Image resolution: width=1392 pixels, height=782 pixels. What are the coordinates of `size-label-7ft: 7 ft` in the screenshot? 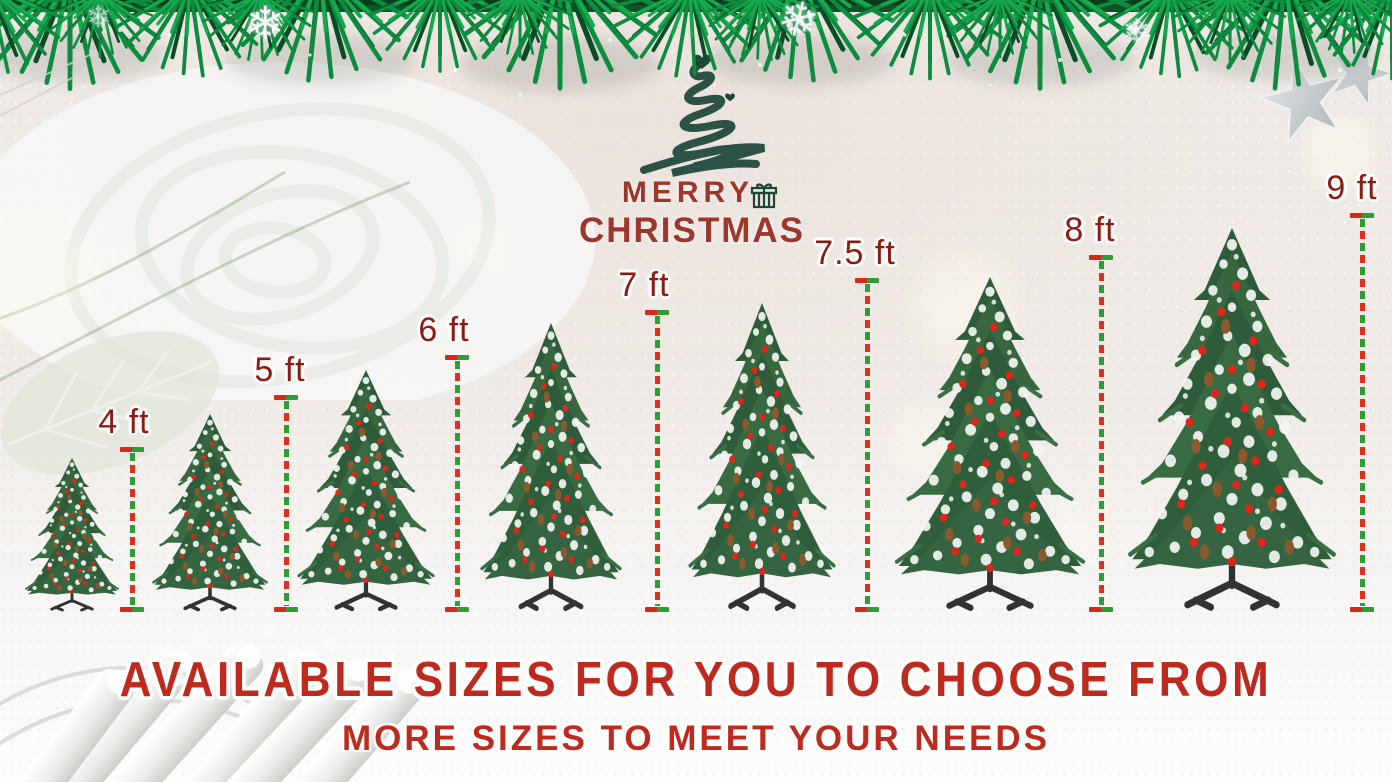 It's located at (644, 285).